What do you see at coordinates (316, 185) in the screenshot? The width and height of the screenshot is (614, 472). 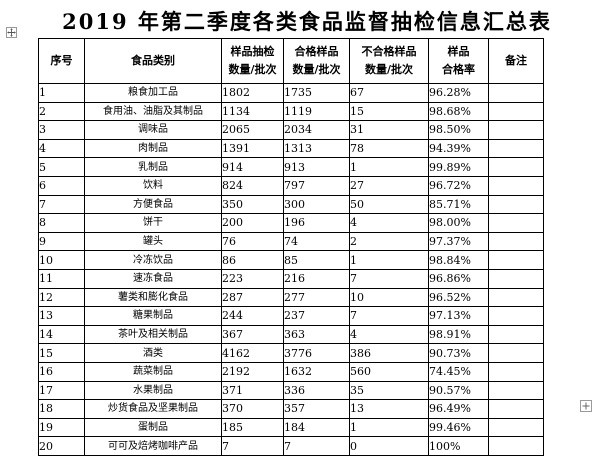 I see `cell-qualified-count: 797` at bounding box center [316, 185].